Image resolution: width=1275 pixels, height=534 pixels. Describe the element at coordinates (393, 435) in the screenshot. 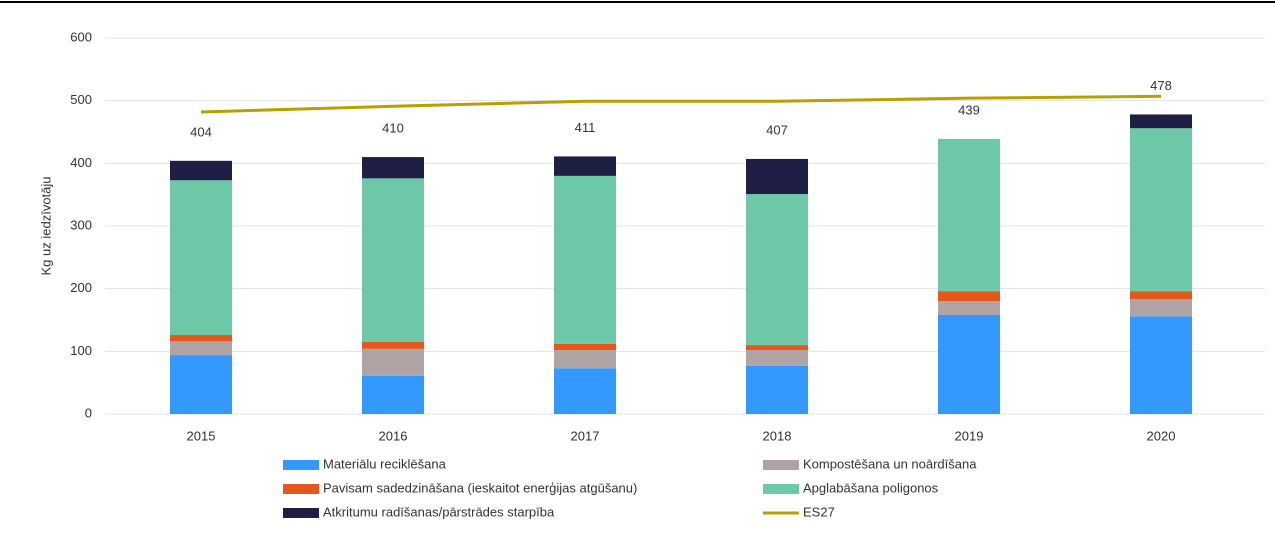

I see `x-tick-label: 2016` at that location.